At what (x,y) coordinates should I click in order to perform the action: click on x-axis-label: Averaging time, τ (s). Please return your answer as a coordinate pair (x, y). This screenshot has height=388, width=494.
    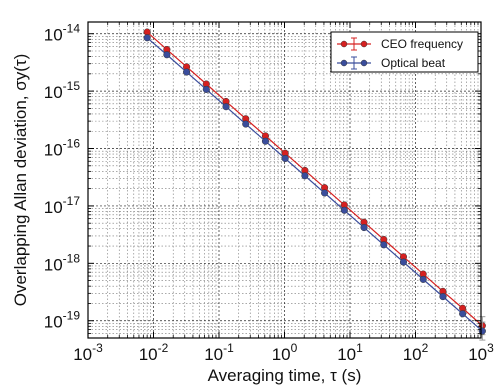
    Looking at the image, I should click on (285, 375).